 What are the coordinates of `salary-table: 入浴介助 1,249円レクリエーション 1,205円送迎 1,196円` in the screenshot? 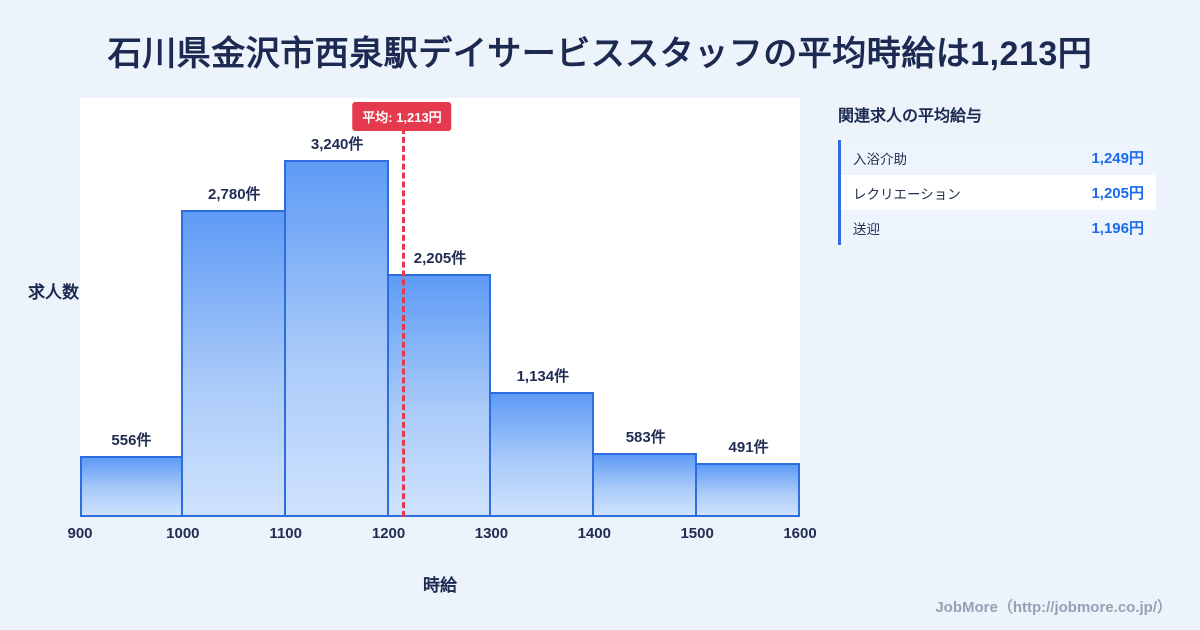 It's located at (997, 192).